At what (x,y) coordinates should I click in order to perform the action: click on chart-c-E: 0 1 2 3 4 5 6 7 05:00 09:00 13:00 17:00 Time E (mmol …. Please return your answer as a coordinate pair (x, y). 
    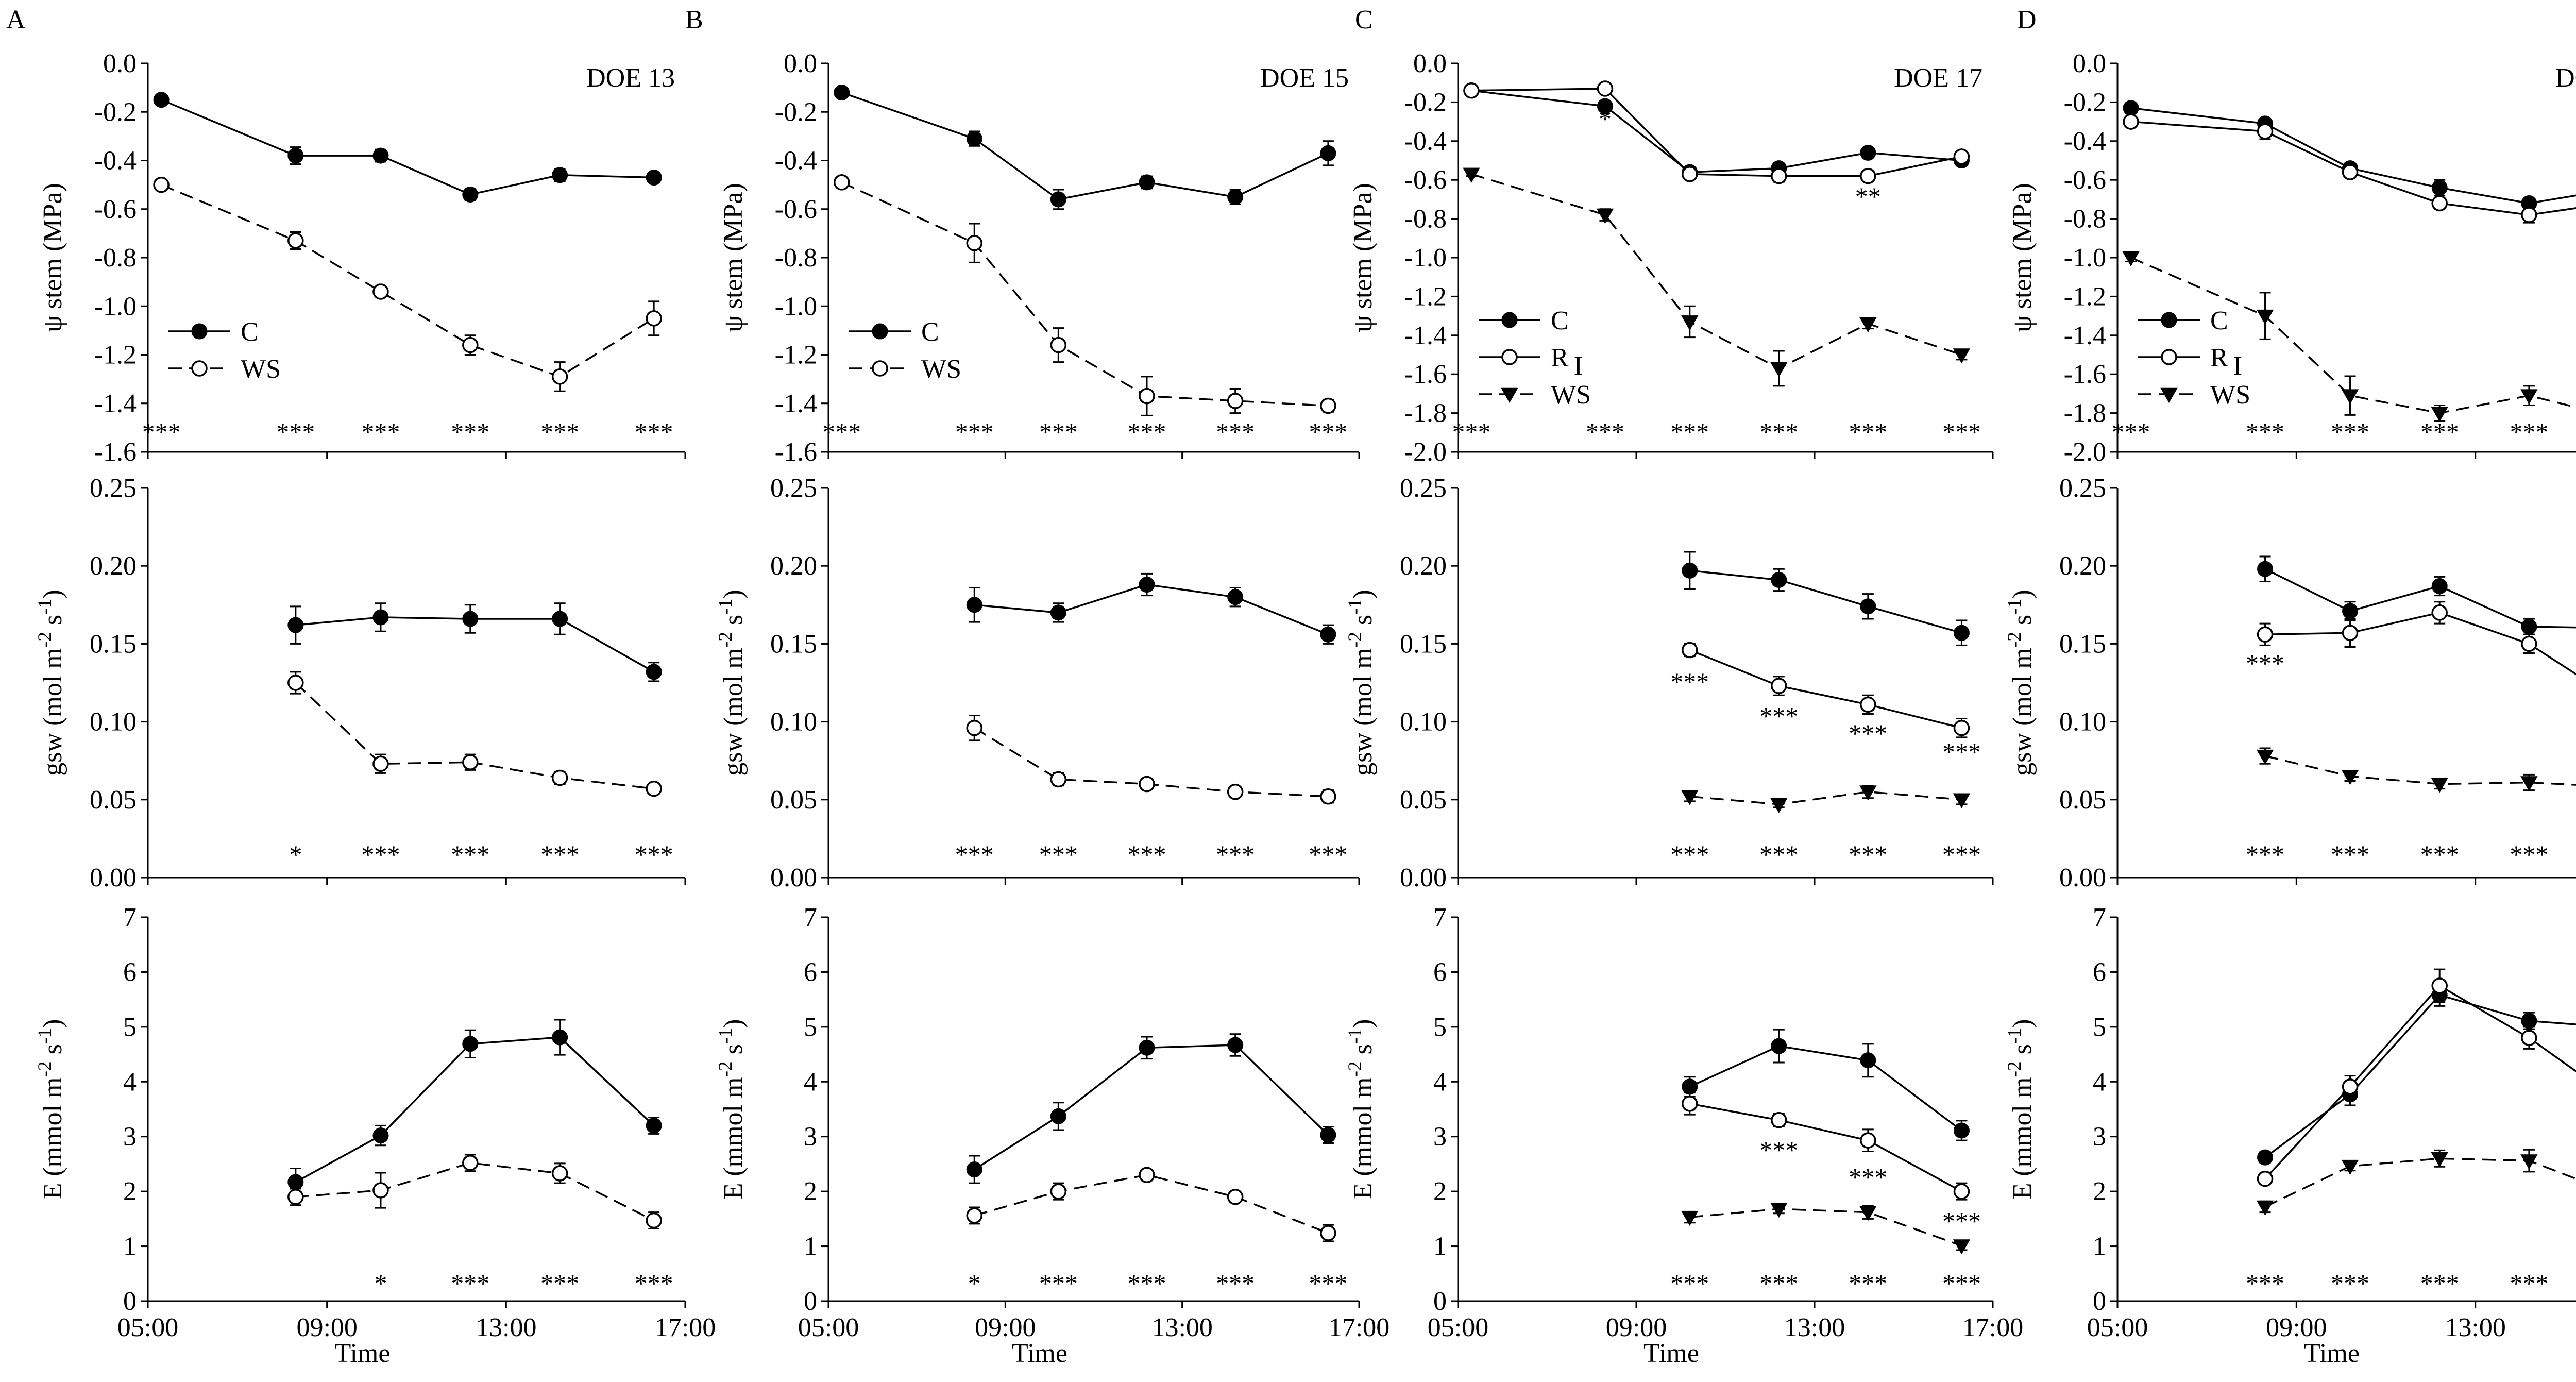
    Looking at the image, I should click on (1684, 1135).